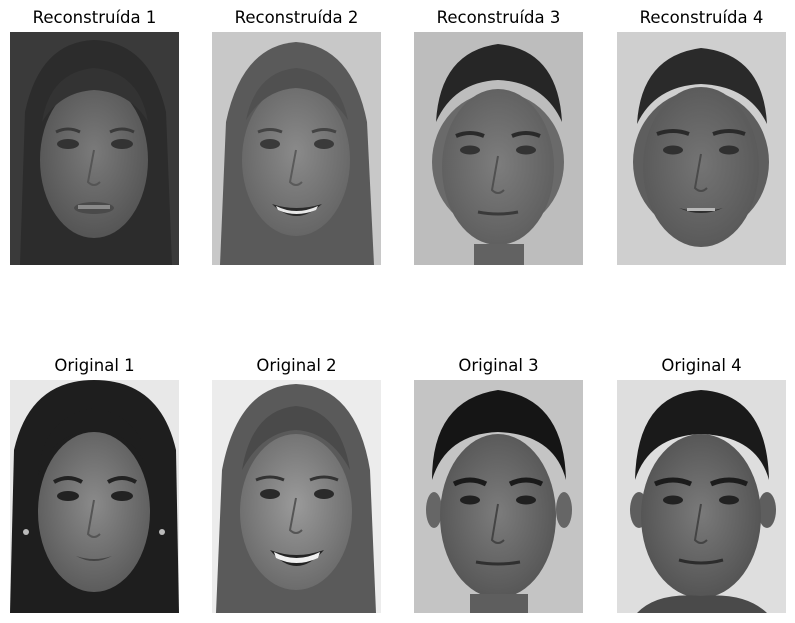 The image size is (795, 623). What do you see at coordinates (498, 17) in the screenshot?
I see `panel-title: Reconstruída 3` at bounding box center [498, 17].